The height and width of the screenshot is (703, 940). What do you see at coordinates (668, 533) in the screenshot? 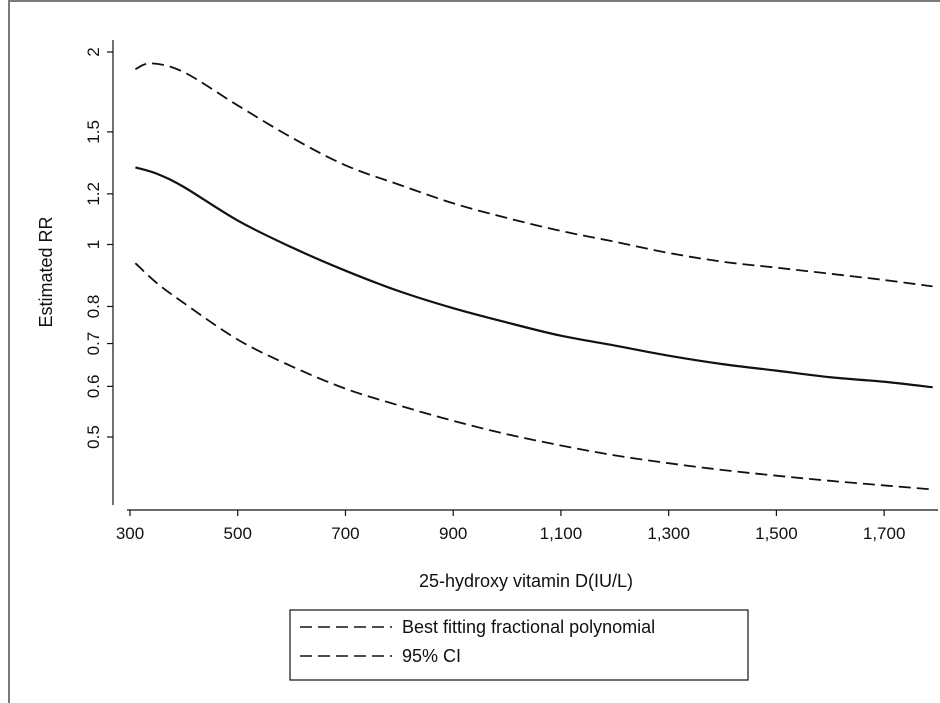
I see `x-tick-label: 1,300` at bounding box center [668, 533].